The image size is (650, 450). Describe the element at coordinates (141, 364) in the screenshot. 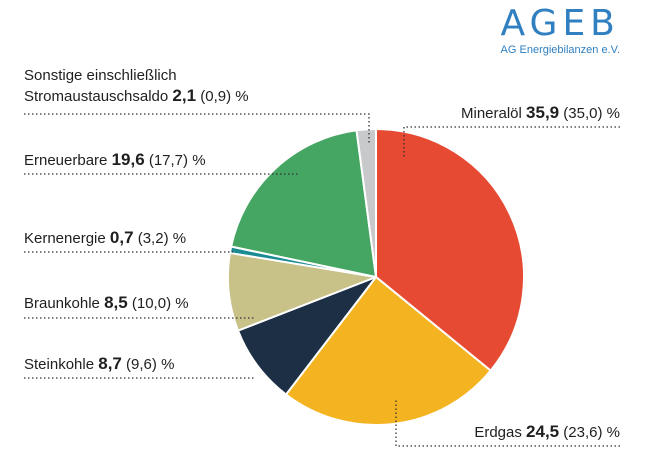

I see `label-steinkohle-prev: (9,6)` at that location.